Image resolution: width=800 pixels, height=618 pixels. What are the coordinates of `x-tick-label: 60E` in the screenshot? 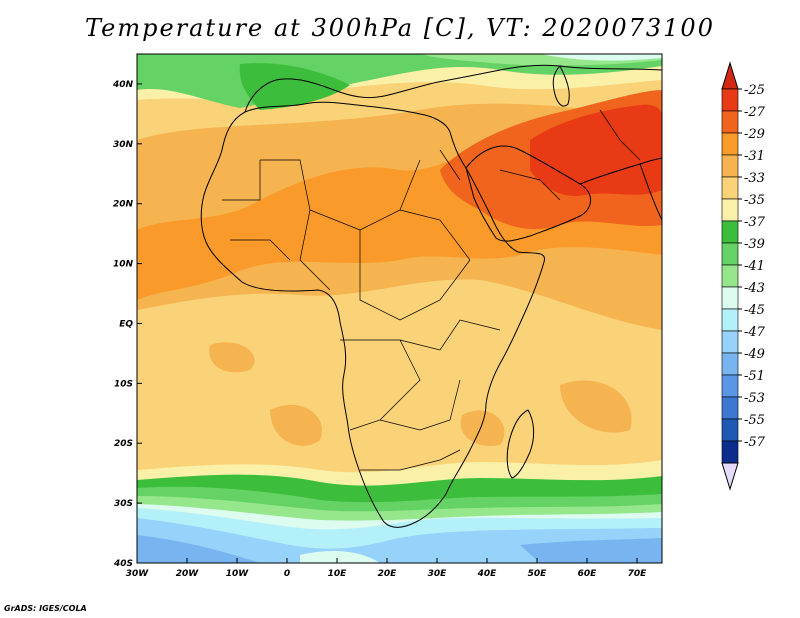 It's located at (588, 574).